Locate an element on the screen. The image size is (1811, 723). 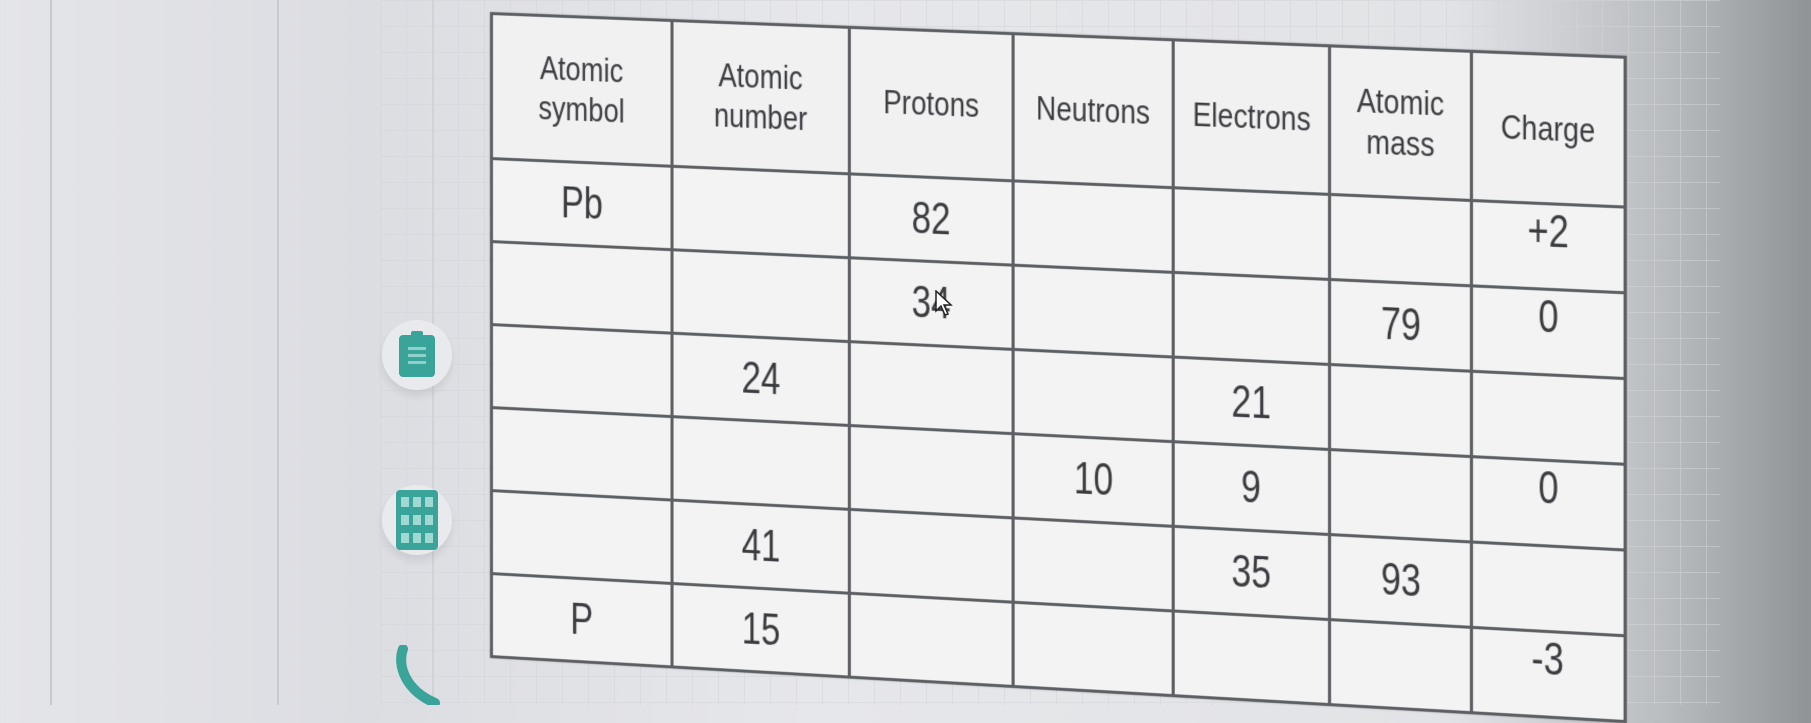
table-cell: +2 is located at coordinates (1548, 246).